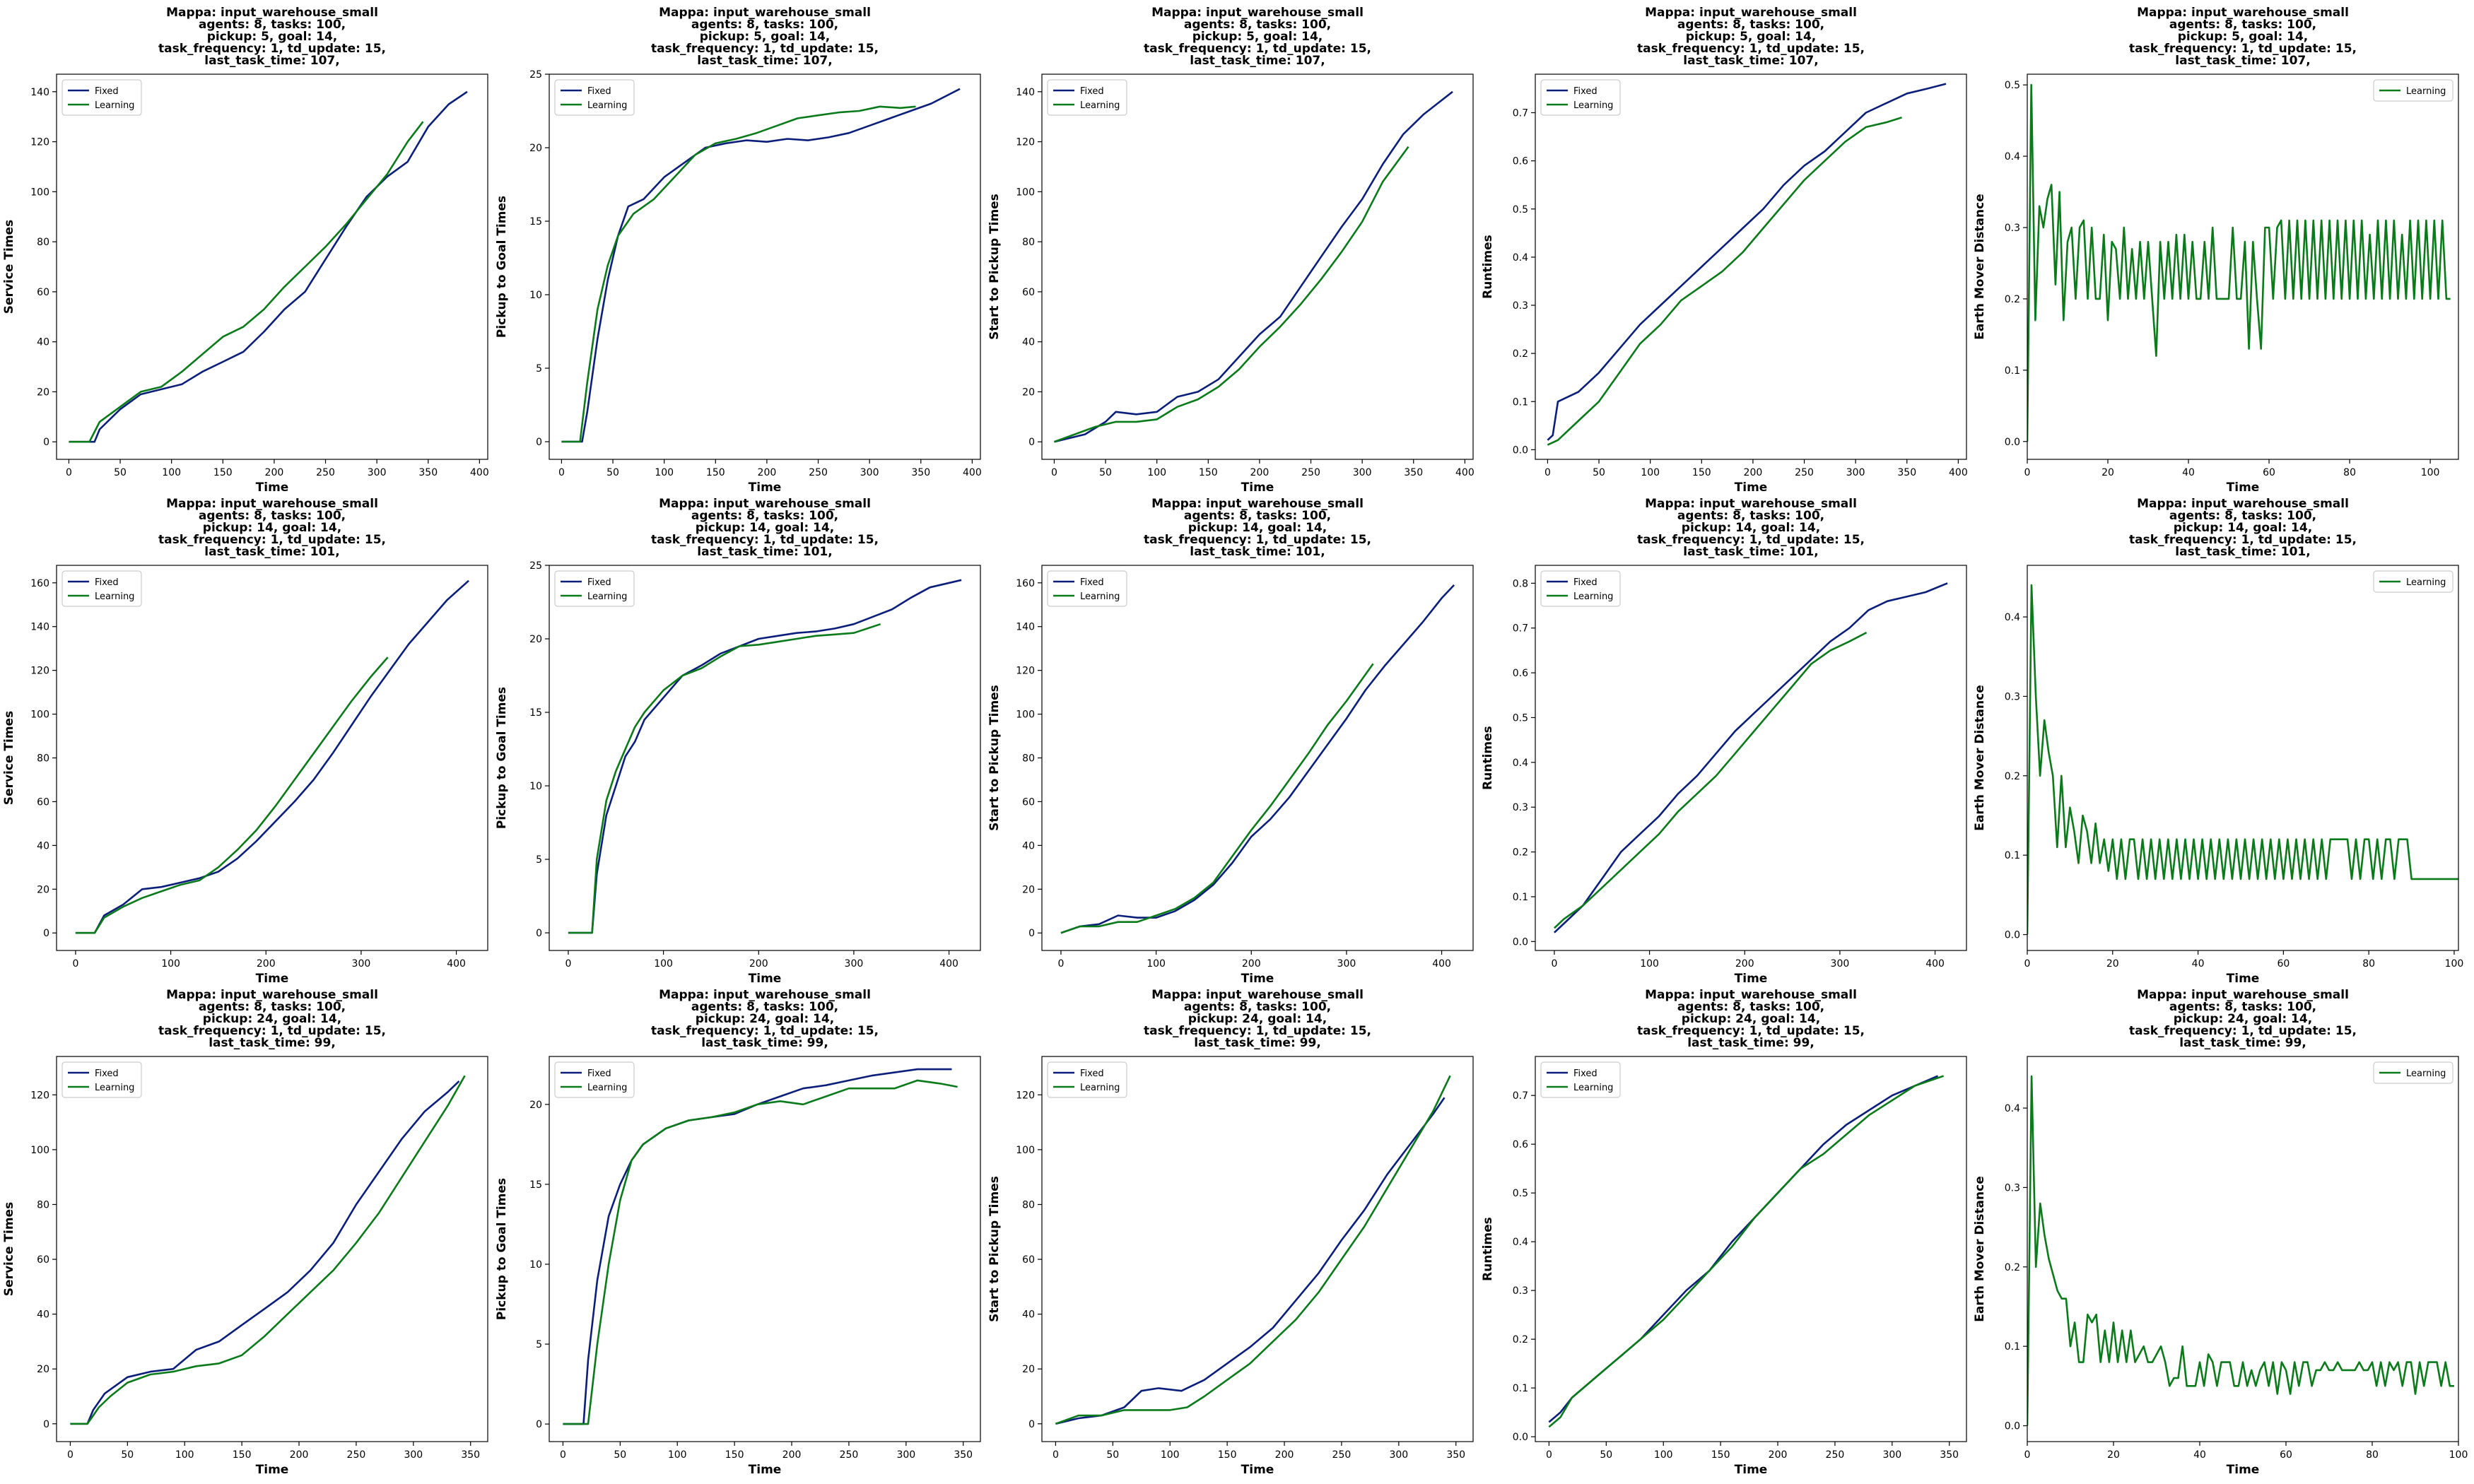 The width and height of the screenshot is (2474, 1484). I want to click on y-tick-label: 0.1, so click(2012, 371).